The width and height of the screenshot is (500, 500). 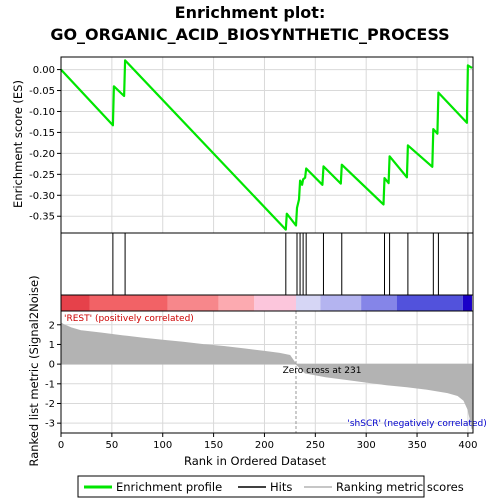 What do you see at coordinates (322, 371) in the screenshot?
I see `zero-cross-label: Zero cross at 231` at bounding box center [322, 371].